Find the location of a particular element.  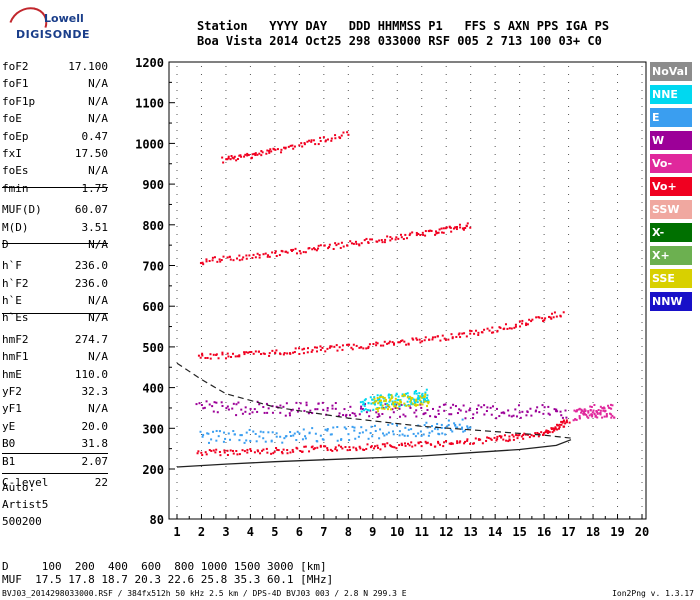

param-value: 1.75 is located at coordinates (95, 188).